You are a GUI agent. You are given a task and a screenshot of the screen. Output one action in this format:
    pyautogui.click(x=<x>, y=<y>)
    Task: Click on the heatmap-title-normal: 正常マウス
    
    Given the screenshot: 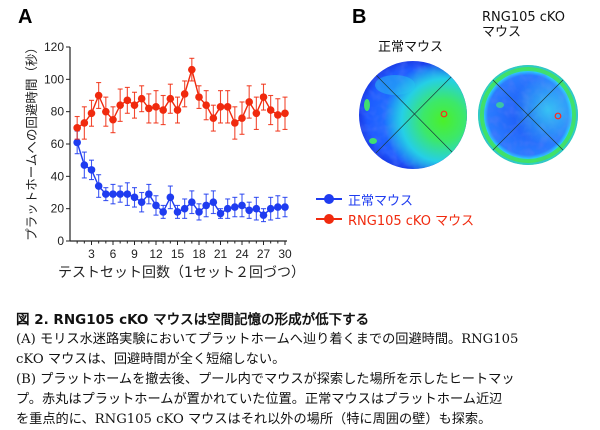 What is the action you would take?
    pyautogui.click(x=410, y=47)
    